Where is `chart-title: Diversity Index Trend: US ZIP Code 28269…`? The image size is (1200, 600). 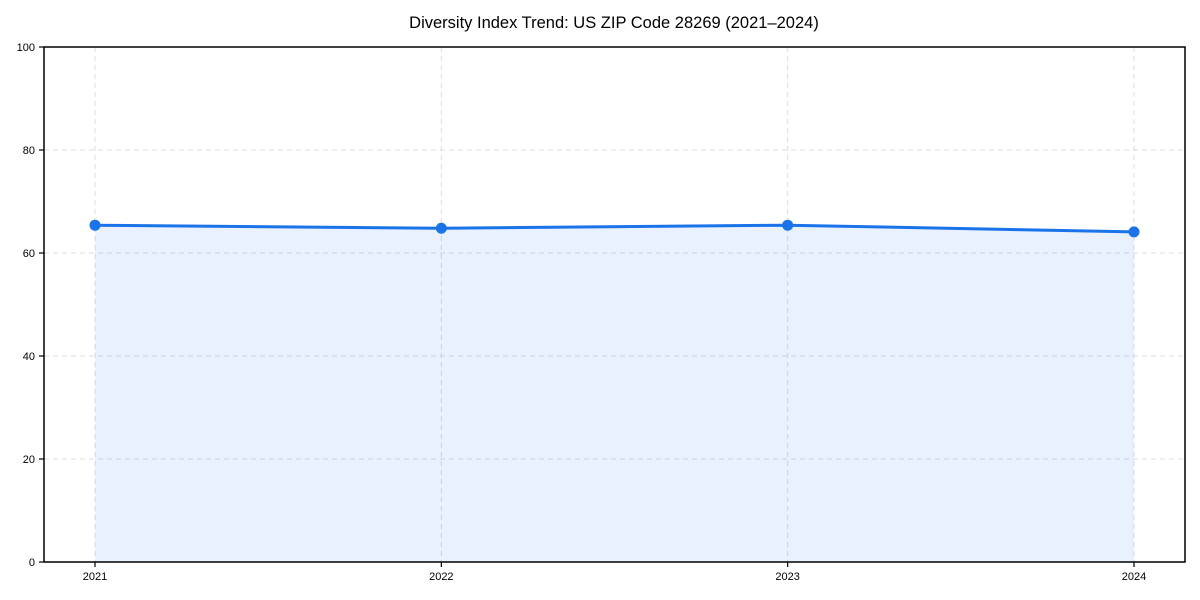
chart-title: Diversity Index Trend: US ZIP Code 28269… is located at coordinates (614, 23).